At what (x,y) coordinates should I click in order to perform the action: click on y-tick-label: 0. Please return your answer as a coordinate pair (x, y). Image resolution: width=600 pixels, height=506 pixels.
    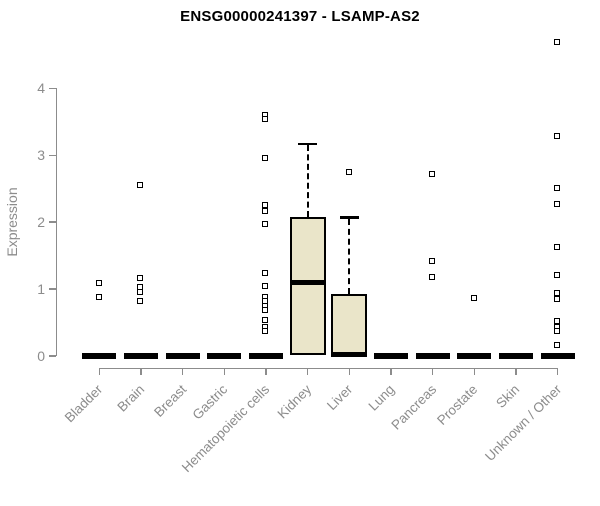
    Looking at the image, I should click on (41, 356).